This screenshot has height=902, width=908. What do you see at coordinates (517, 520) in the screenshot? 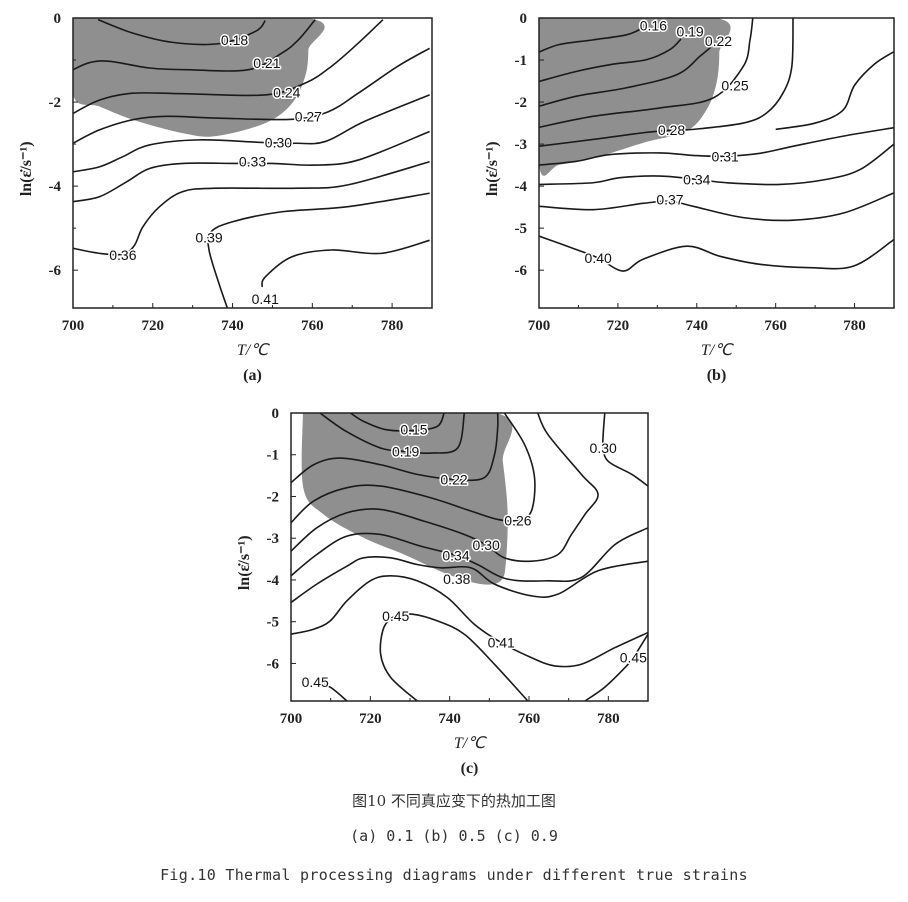
I see `contour-label: 0.26` at bounding box center [517, 520].